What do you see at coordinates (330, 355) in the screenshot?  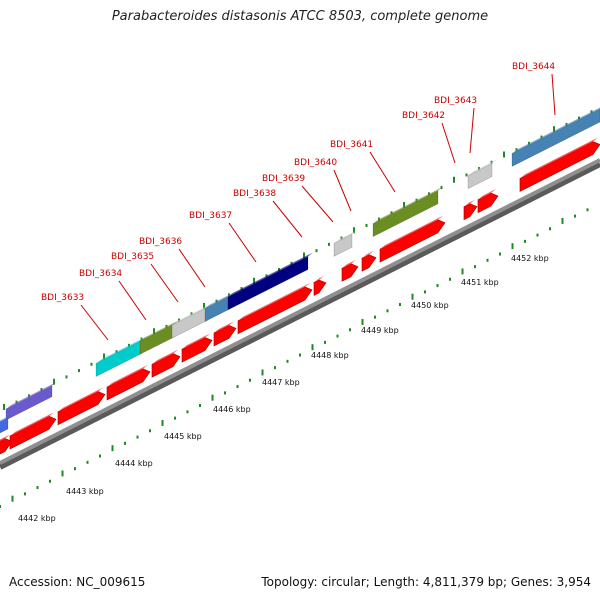 I see `scale-label: 4448 kbp` at bounding box center [330, 355].